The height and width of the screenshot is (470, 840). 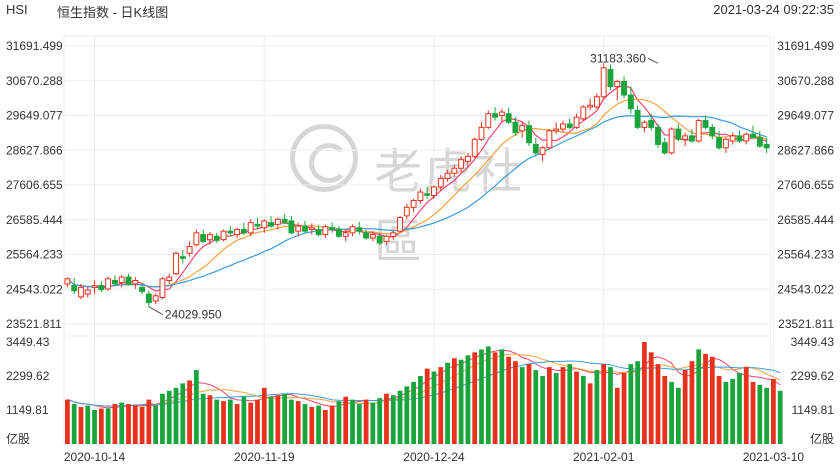 What do you see at coordinates (805, 220) in the screenshot?
I see `price-tick-label-right: 26585.444` at bounding box center [805, 220].